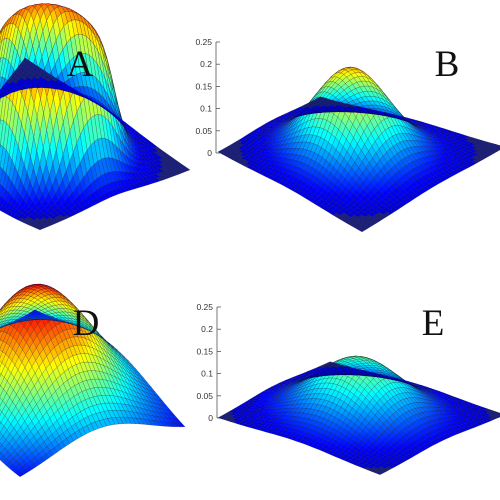 Image resolution: width=500 pixels, height=500 pixels. Describe the element at coordinates (358, 415) in the screenshot. I see `surface-mesh` at that location.